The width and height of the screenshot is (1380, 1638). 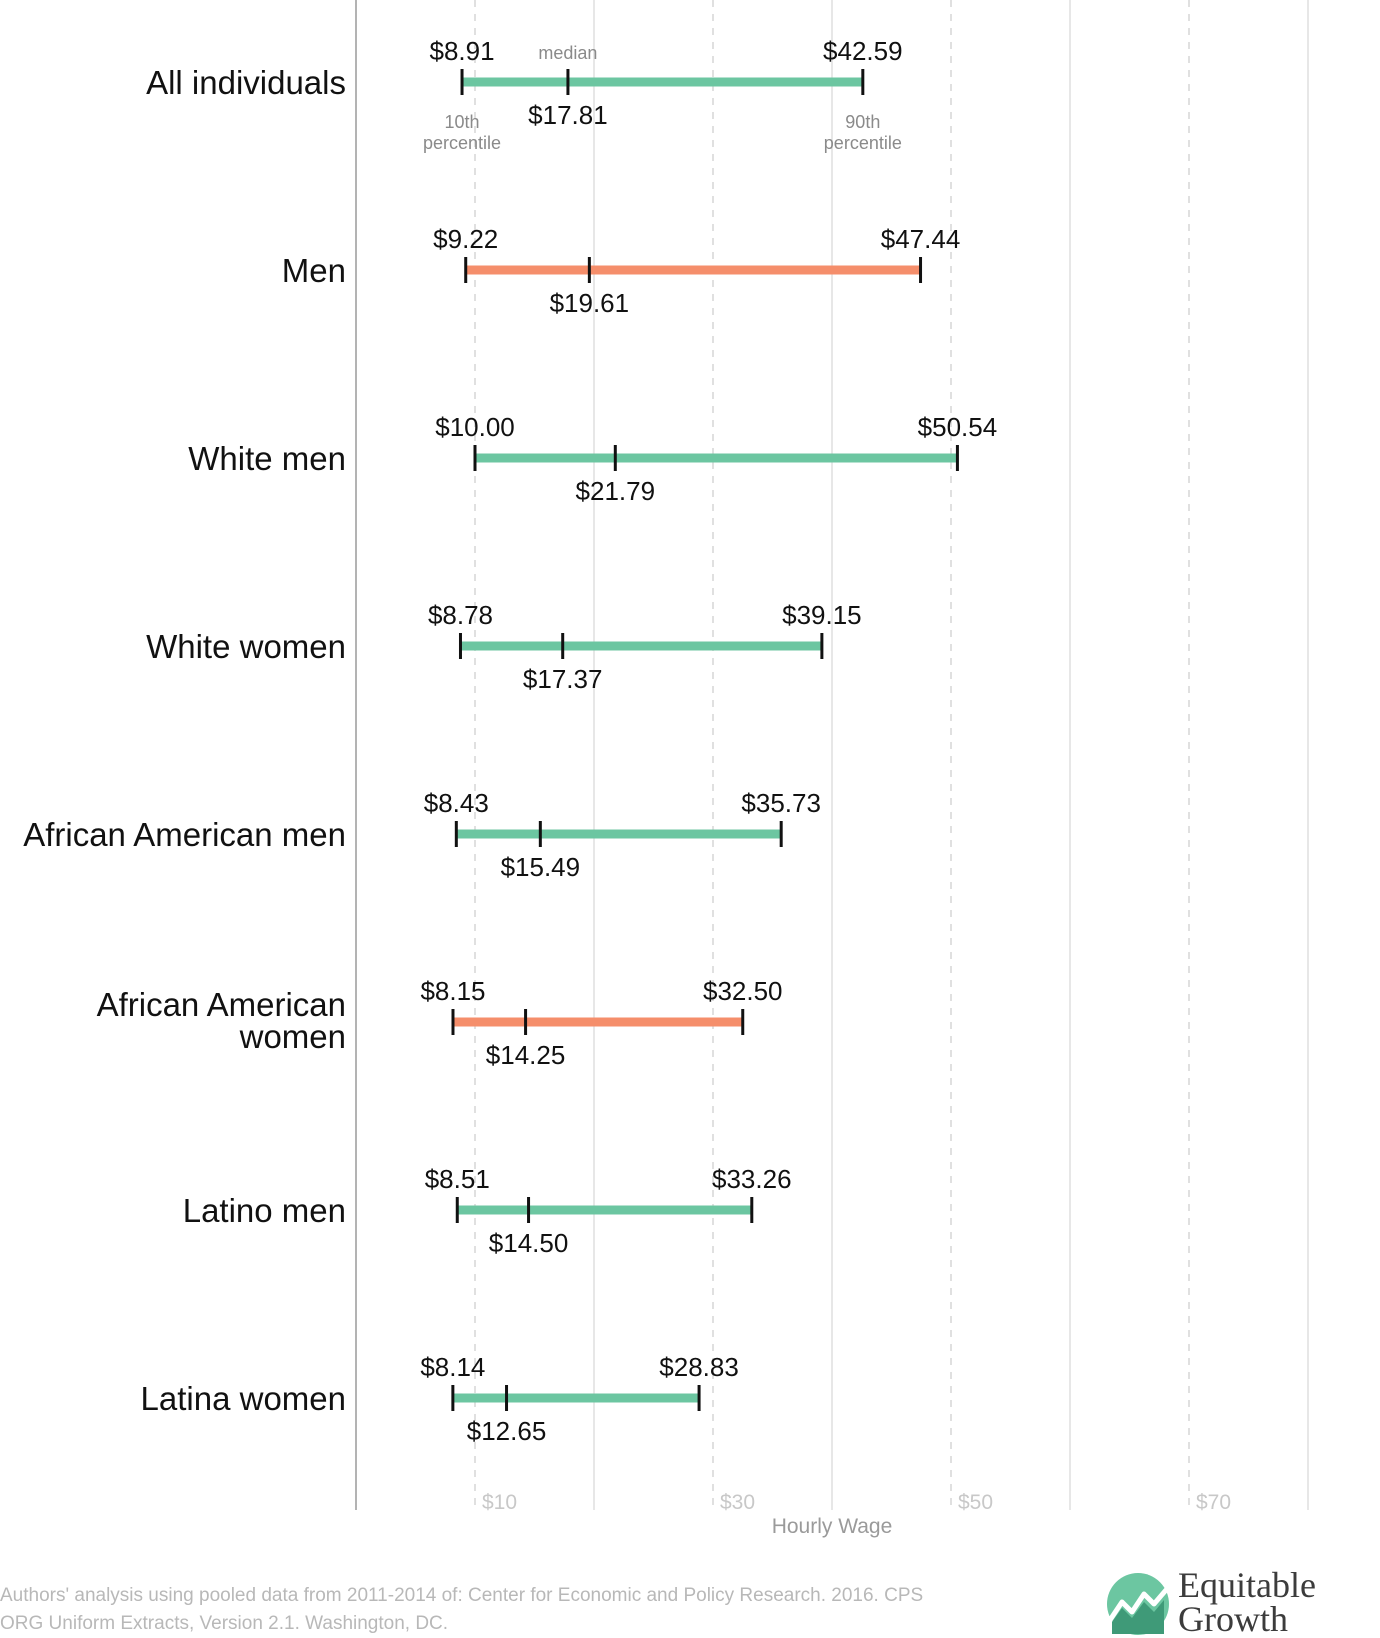 What do you see at coordinates (507, 1431) in the screenshot?
I see `median-value-label: $12.65` at bounding box center [507, 1431].